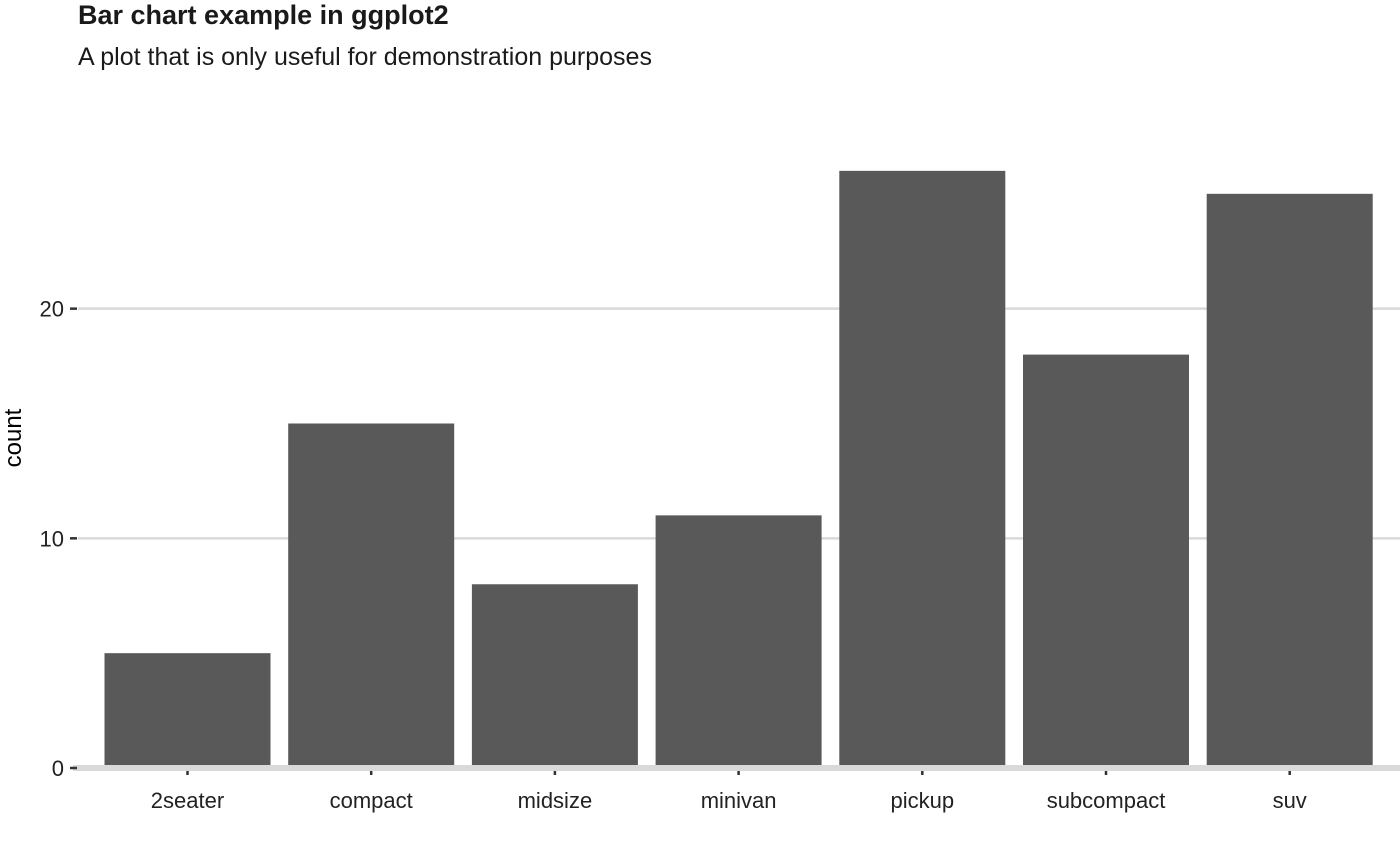 The height and width of the screenshot is (865, 1400). I want to click on x-tick-label-compact: compact, so click(371, 800).